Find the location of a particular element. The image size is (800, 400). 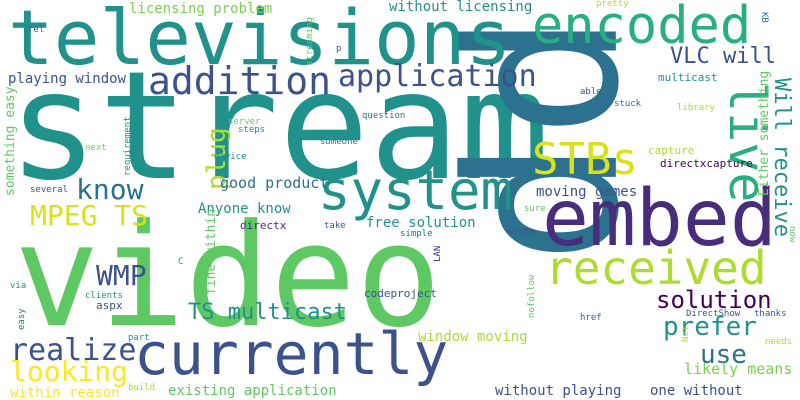

word-wmp: WMP is located at coordinates (121, 275).